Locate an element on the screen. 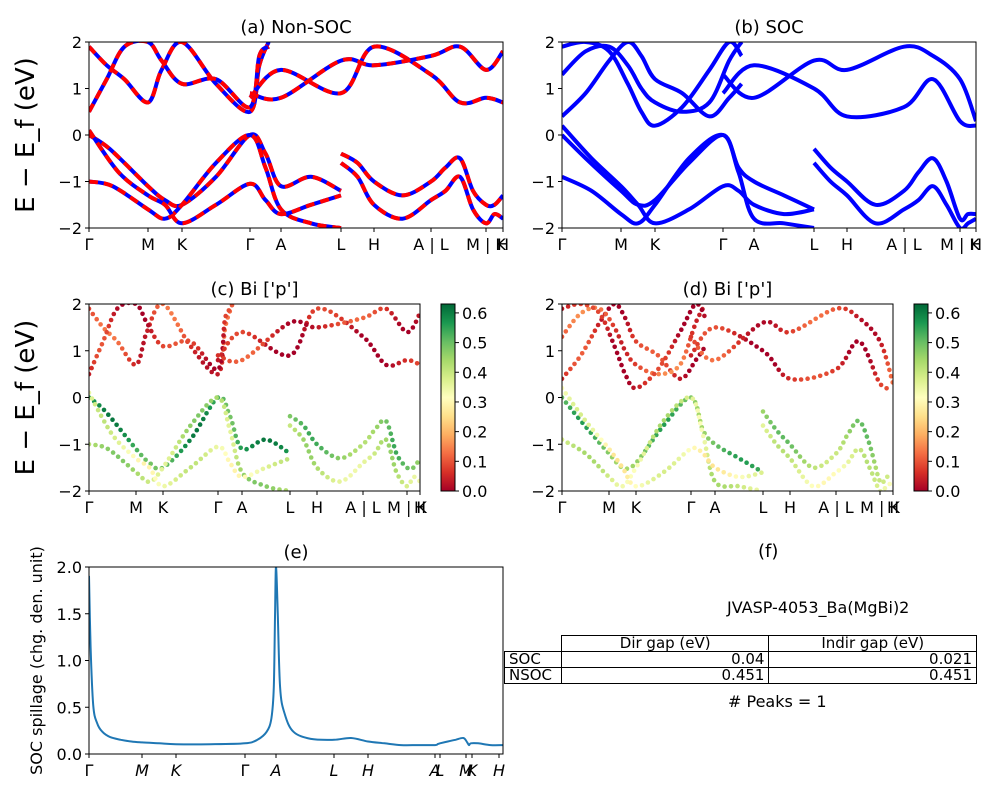  y-tick-label: 1.5 is located at coordinates (69, 614).